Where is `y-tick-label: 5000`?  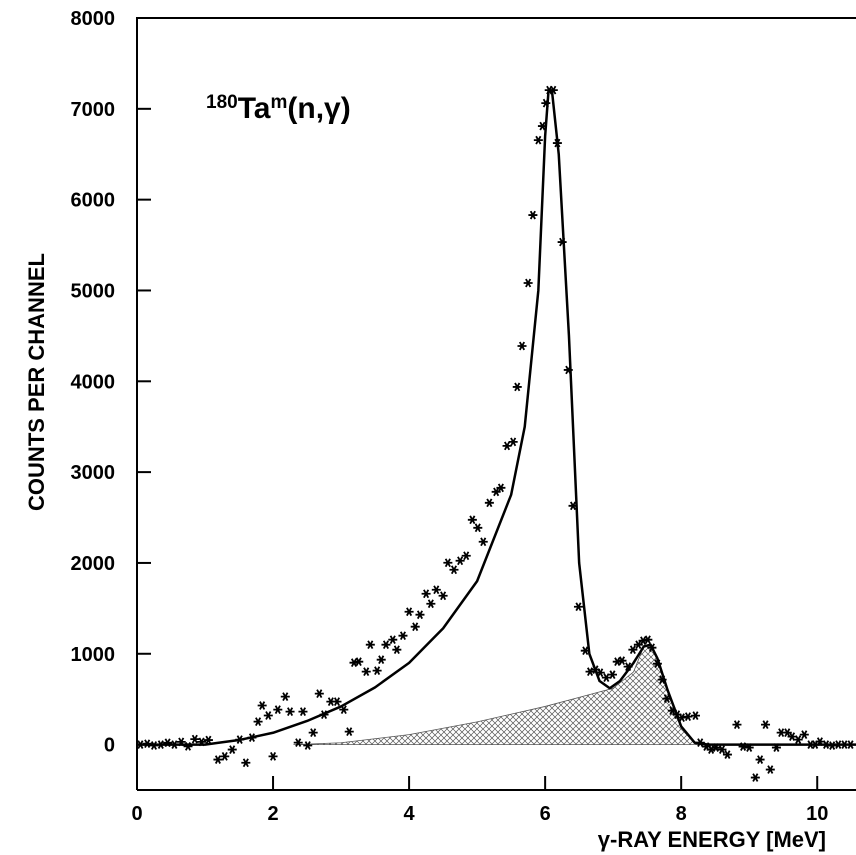 y-tick-label: 5000 is located at coordinates (93, 291).